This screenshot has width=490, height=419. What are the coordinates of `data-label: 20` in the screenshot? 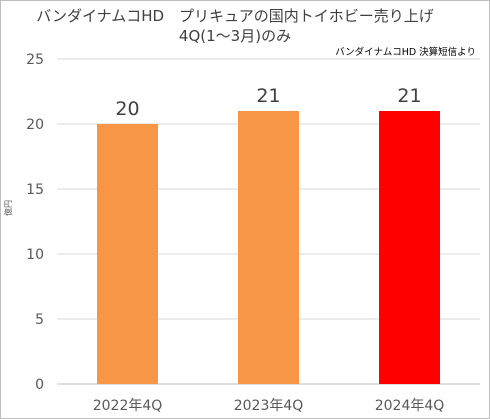 It's located at (127, 109).